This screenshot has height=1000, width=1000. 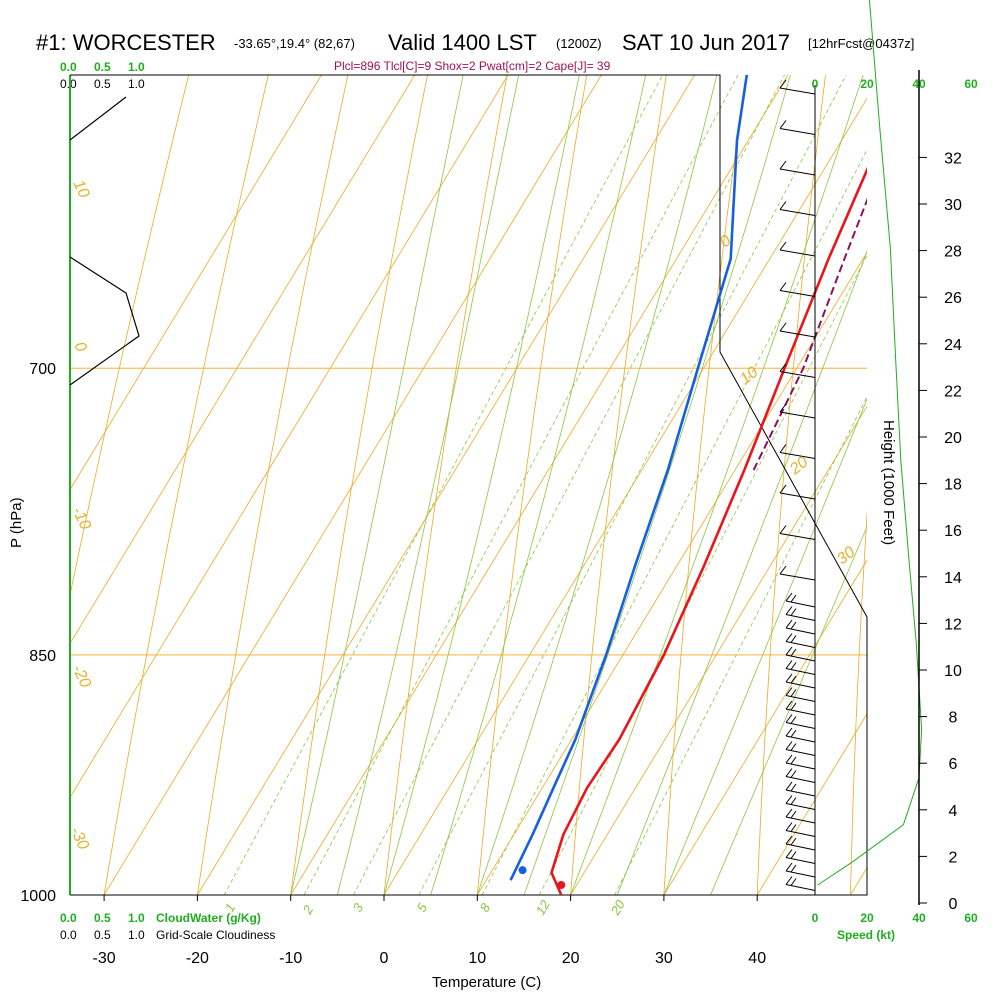 I want to click on speed-tick-bottom: 0, so click(x=815, y=918).